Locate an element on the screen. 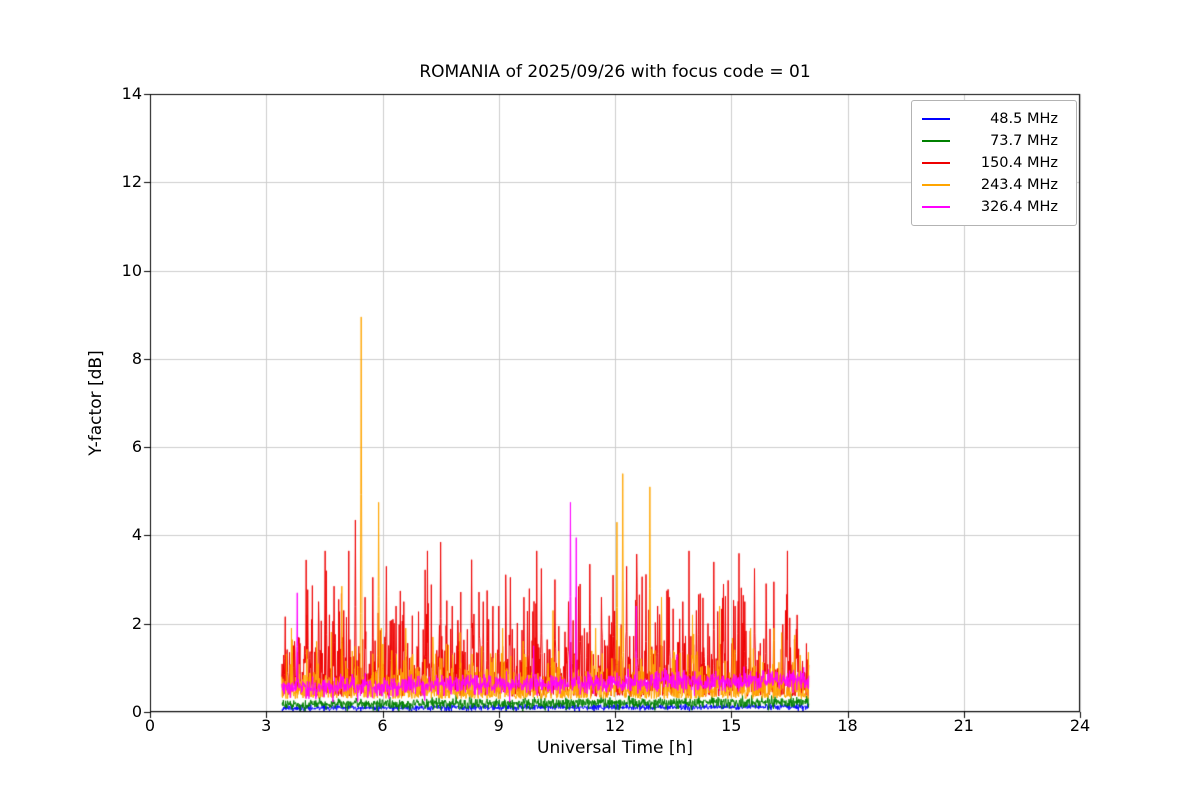  x-tick-label: 9 is located at coordinates (498, 725).